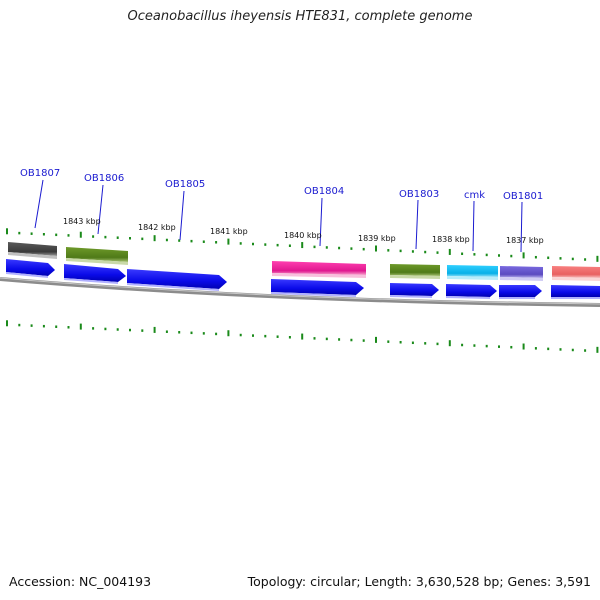 The image size is (600, 600). Describe the element at coordinates (417, 224) in the screenshot. I see `leader-ob1803` at that location.